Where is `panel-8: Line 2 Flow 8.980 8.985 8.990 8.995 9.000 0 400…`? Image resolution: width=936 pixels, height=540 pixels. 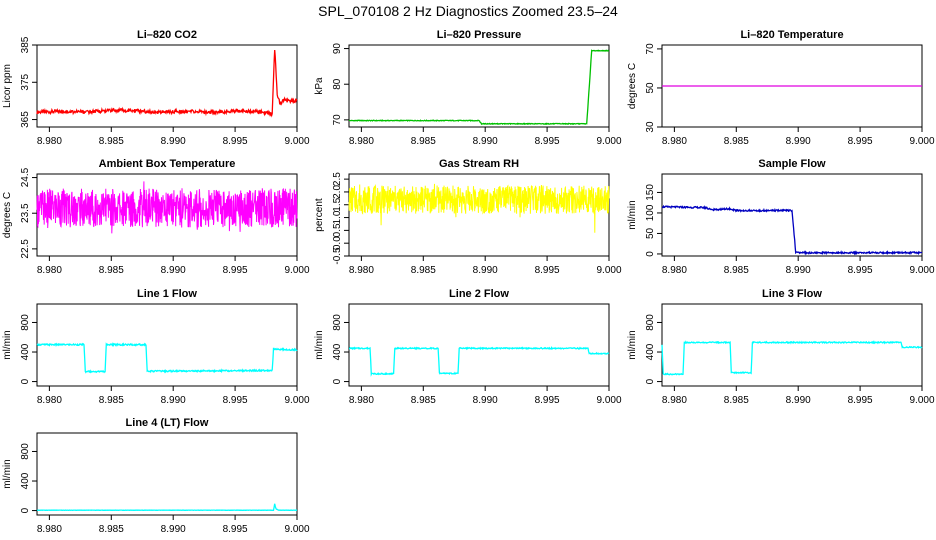
panel-8: Line 2 Flow 8.980 8.985 8.990 8.995 9.000 0 400… is located at coordinates (468, 347).